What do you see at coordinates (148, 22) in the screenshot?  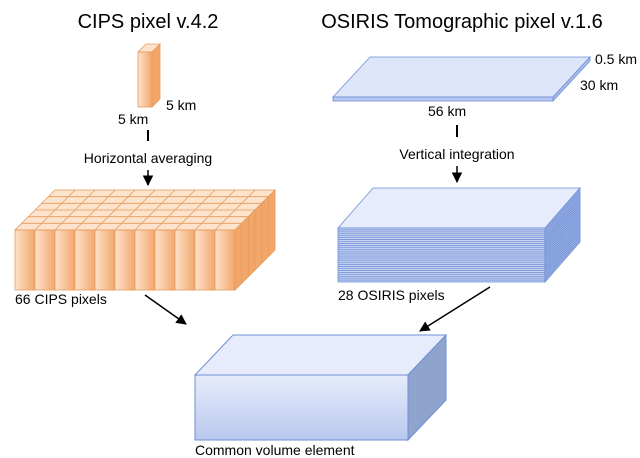 I see `cips-title: CIPS pixel v.4.2` at bounding box center [148, 22].